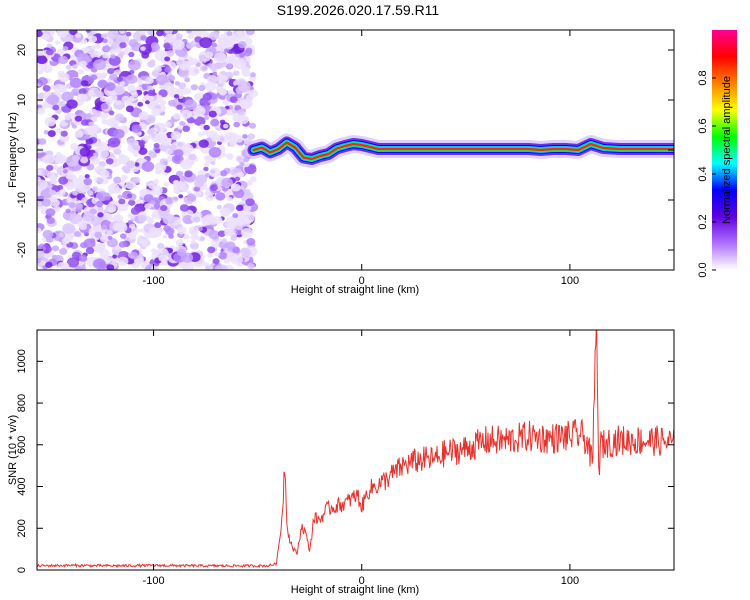 This screenshot has width=750, height=600. Describe the element at coordinates (22, 528) in the screenshot. I see `chart1-y-tick-label: 200` at that location.